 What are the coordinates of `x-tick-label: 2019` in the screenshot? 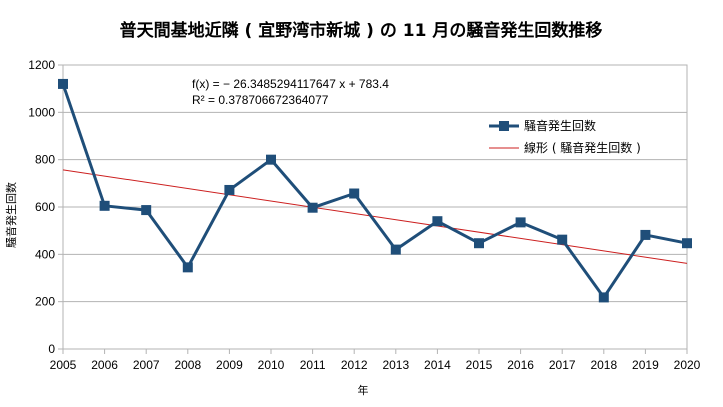 It's located at (645, 365).